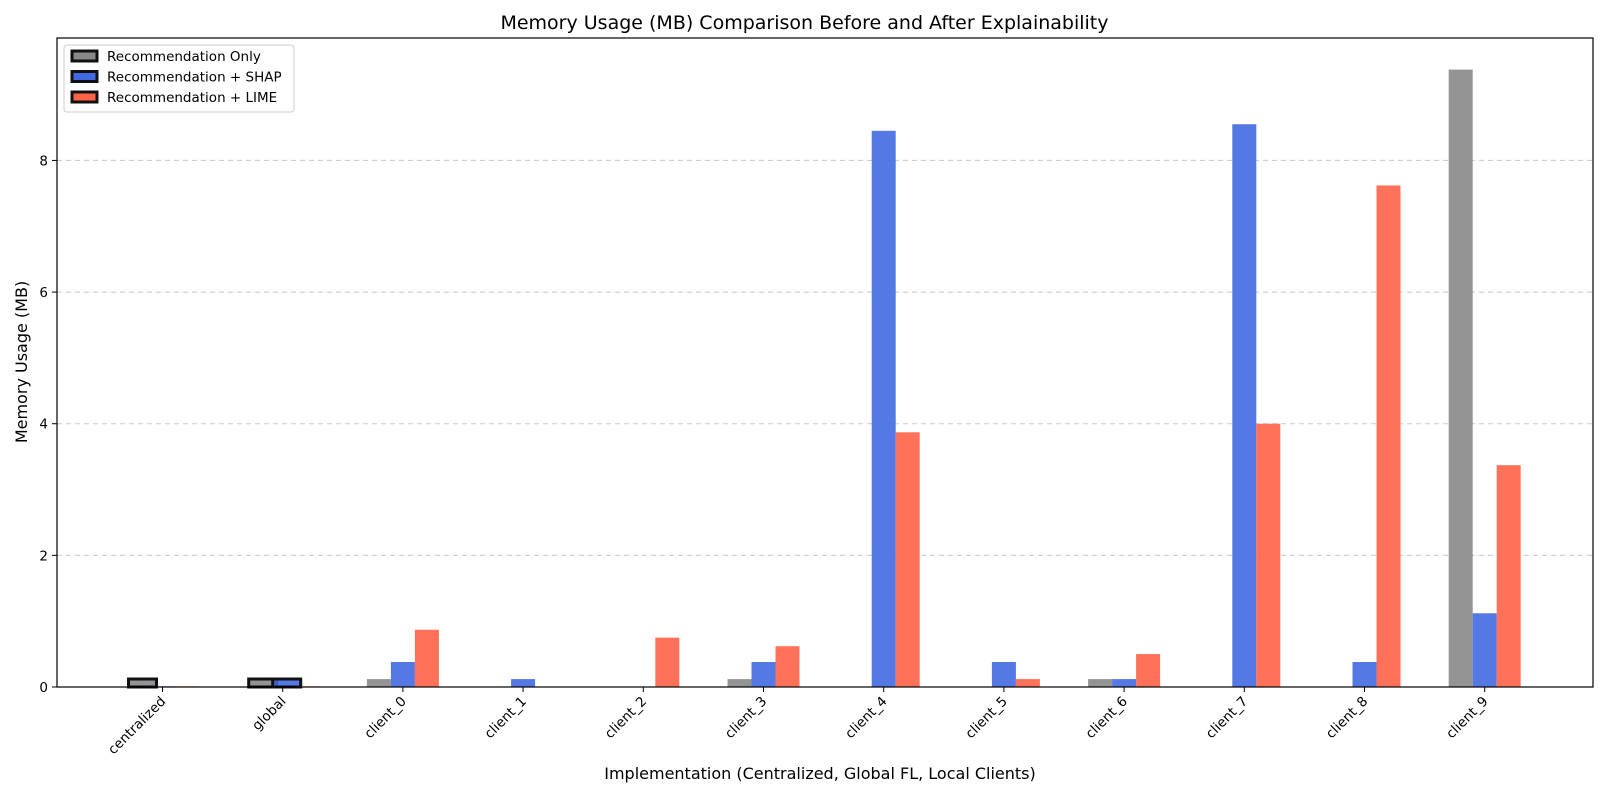 This screenshot has width=1600, height=800. Describe the element at coordinates (1107, 718) in the screenshot. I see `x-tick-label: client_6` at that location.